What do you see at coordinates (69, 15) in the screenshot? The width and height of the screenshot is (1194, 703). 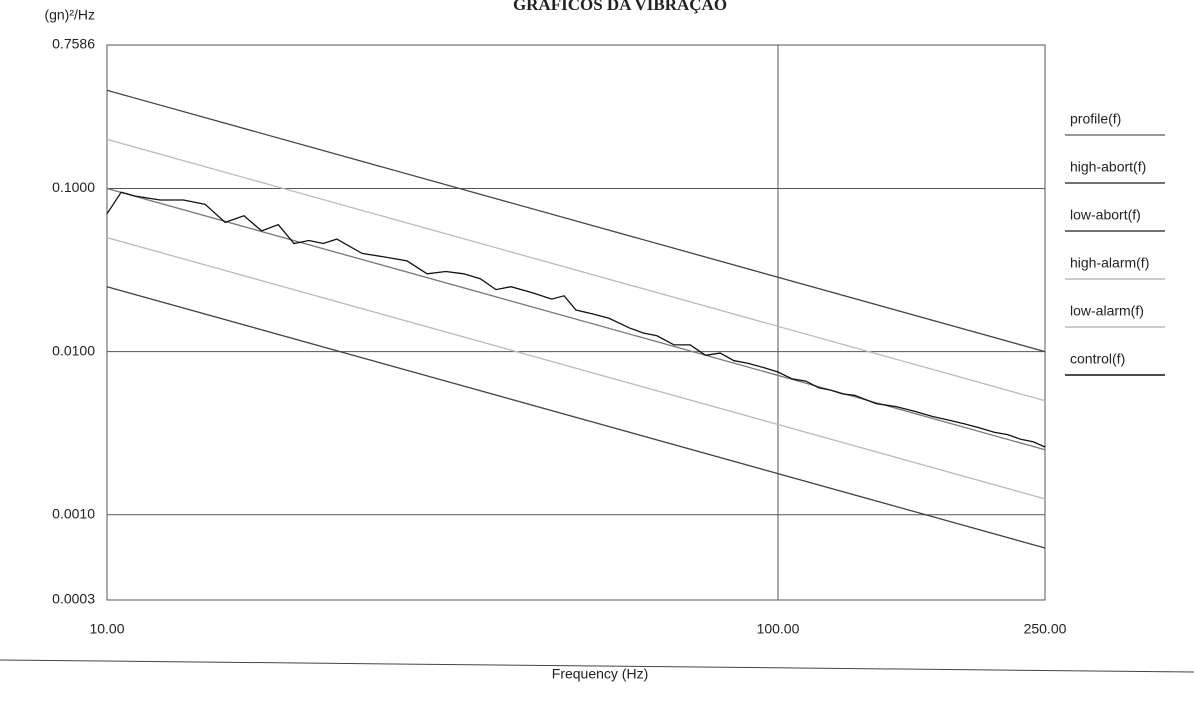 I see `y-axis-label: (gn)²/Hz` at bounding box center [69, 15].